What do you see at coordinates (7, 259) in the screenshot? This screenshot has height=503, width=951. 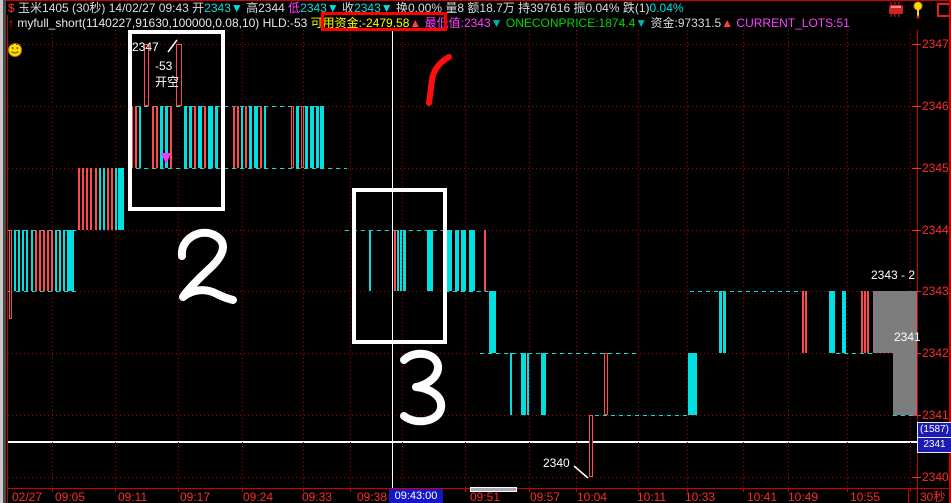 I see `chart-left-border` at bounding box center [7, 259].